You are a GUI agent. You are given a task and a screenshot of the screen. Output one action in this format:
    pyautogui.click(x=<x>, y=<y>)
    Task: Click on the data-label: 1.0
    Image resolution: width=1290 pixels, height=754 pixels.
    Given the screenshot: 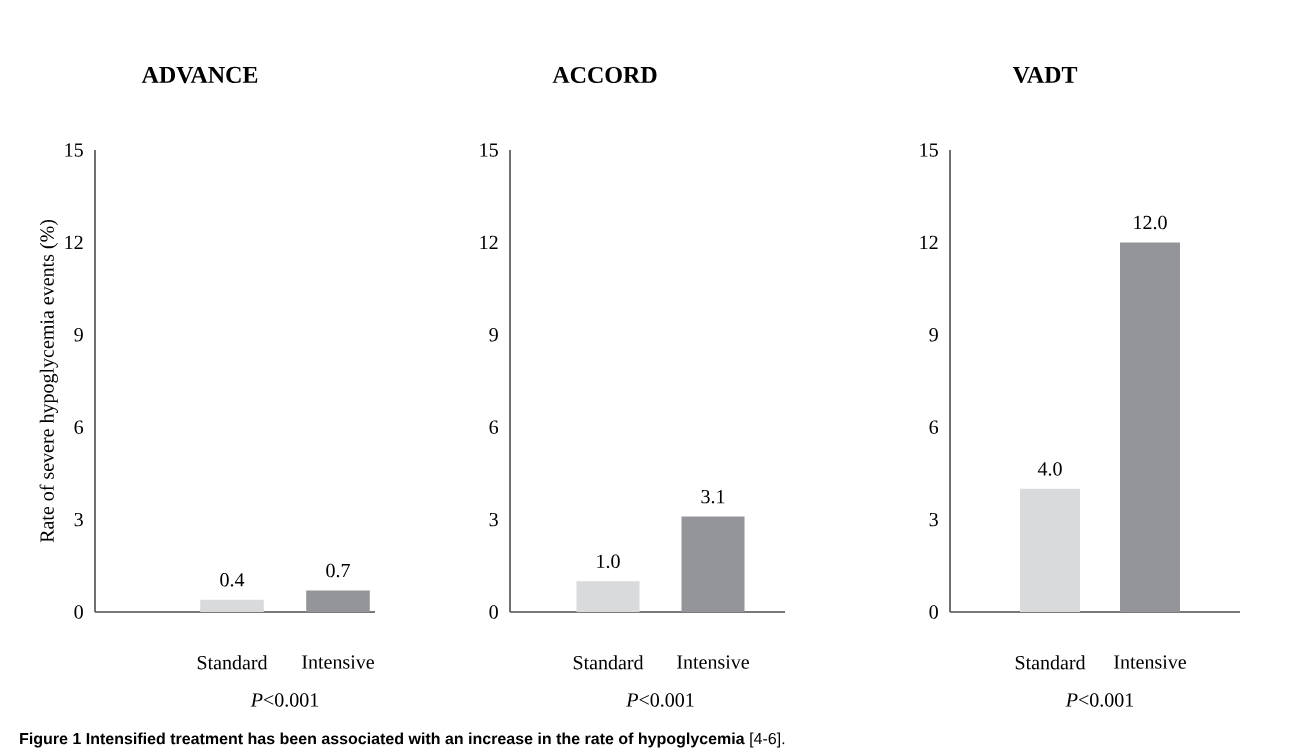 What is the action you would take?
    pyautogui.click(x=608, y=561)
    